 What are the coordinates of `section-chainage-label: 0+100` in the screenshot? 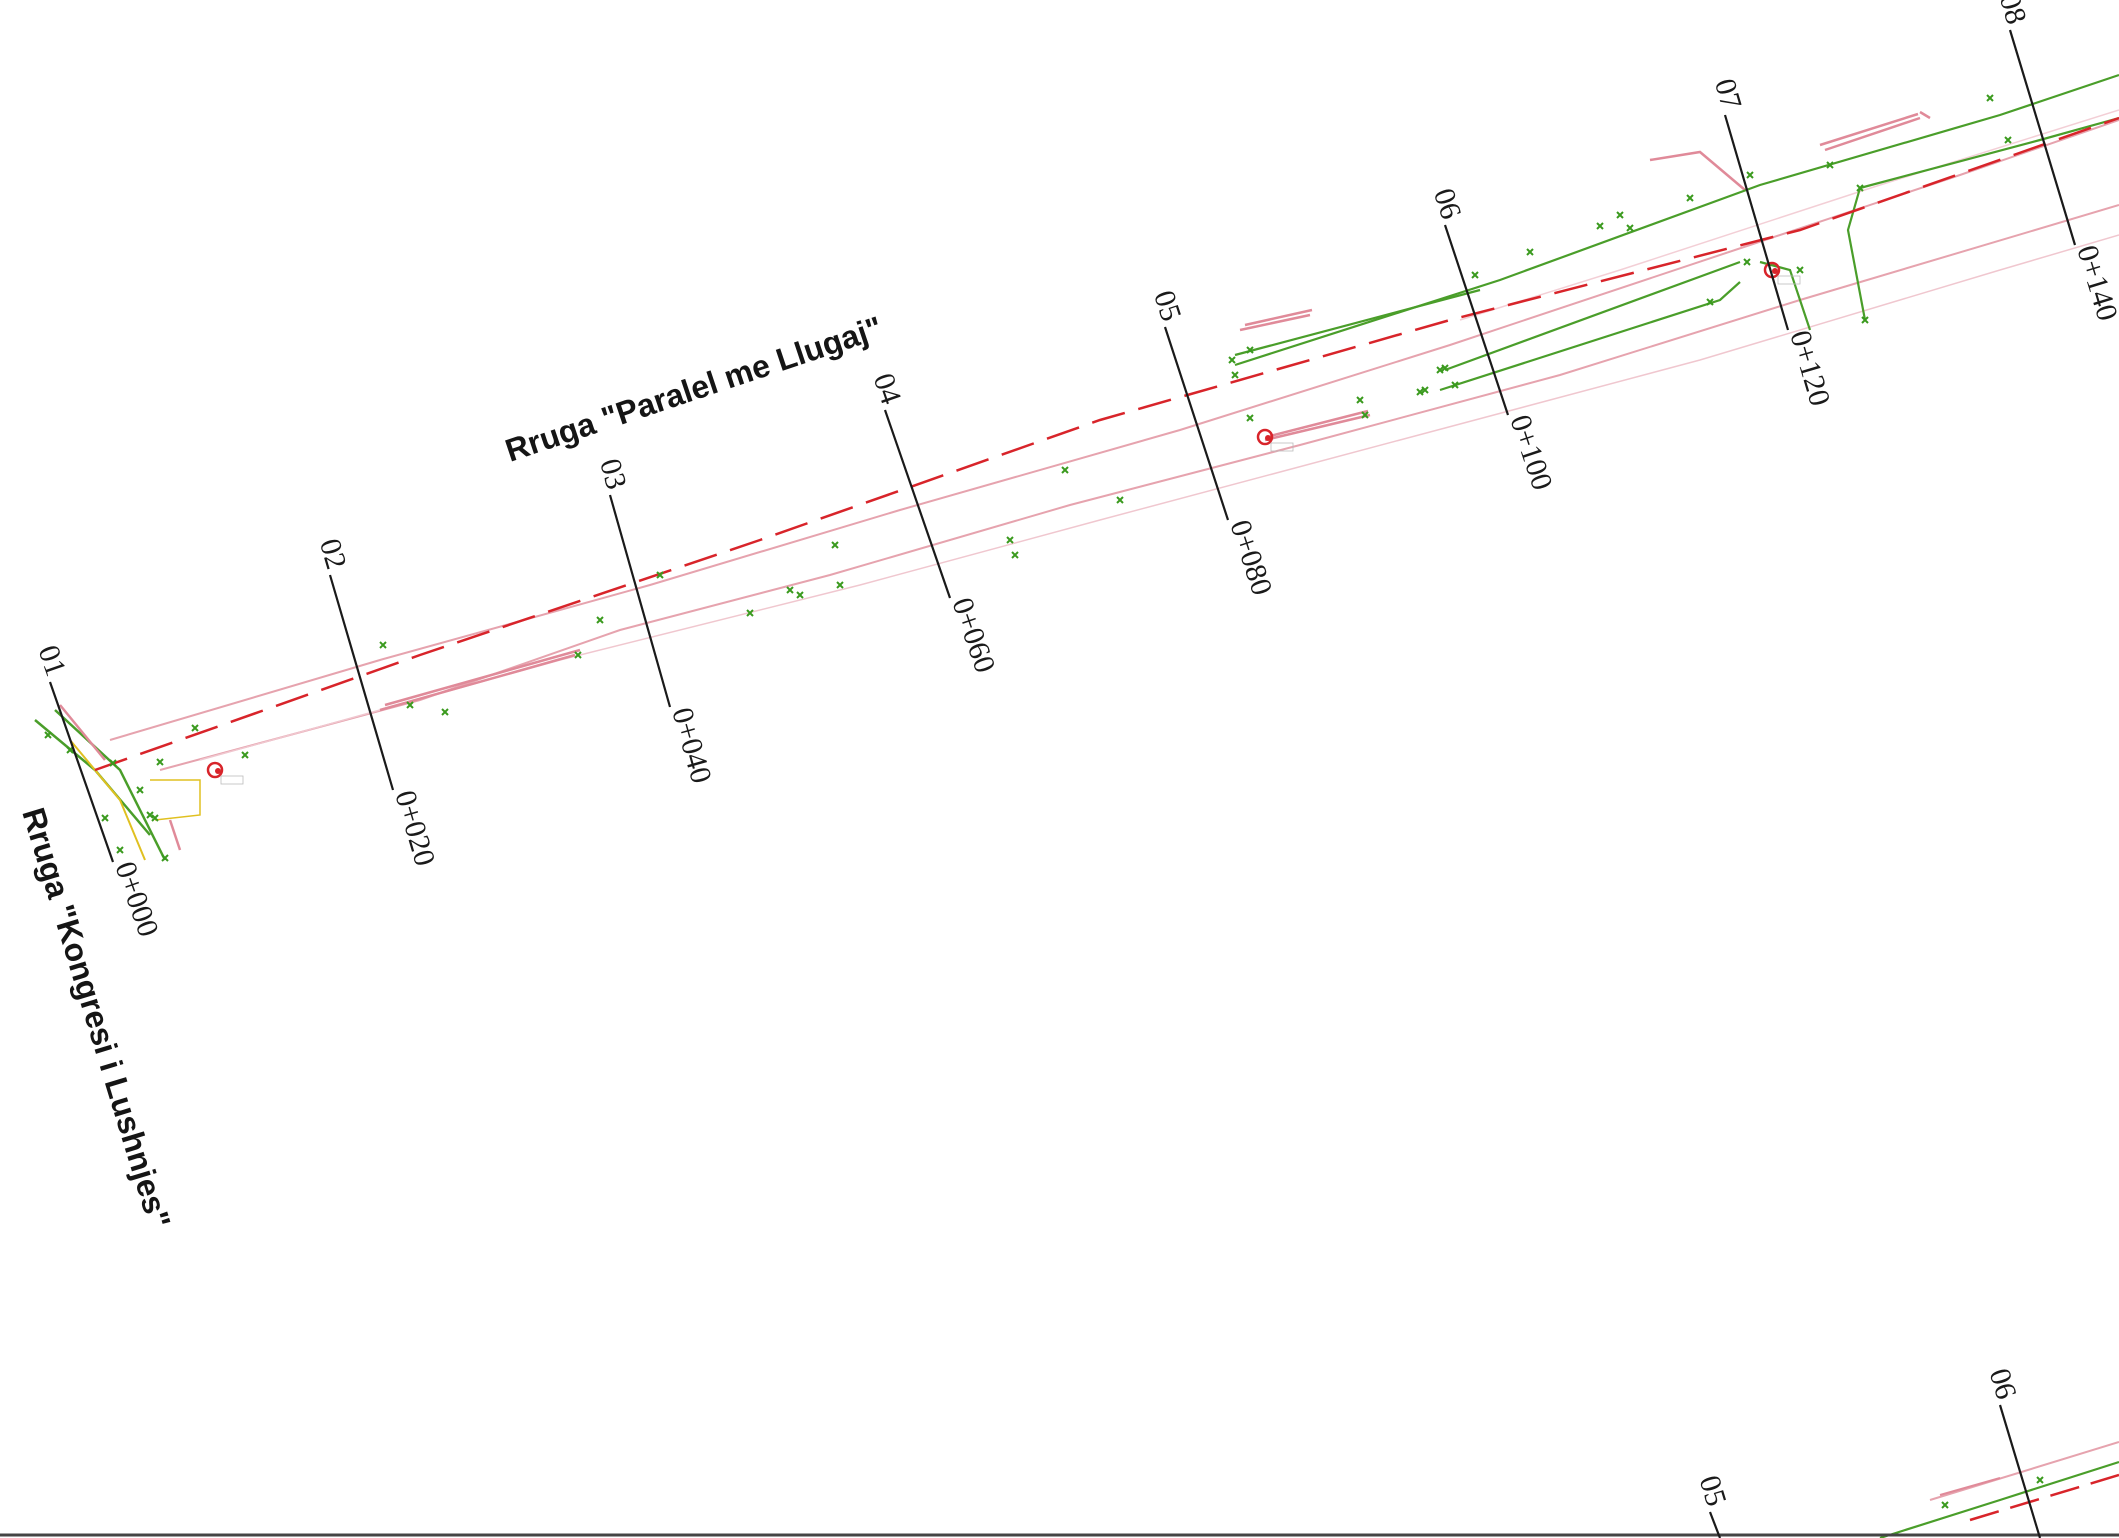 It's located at (1531, 452).